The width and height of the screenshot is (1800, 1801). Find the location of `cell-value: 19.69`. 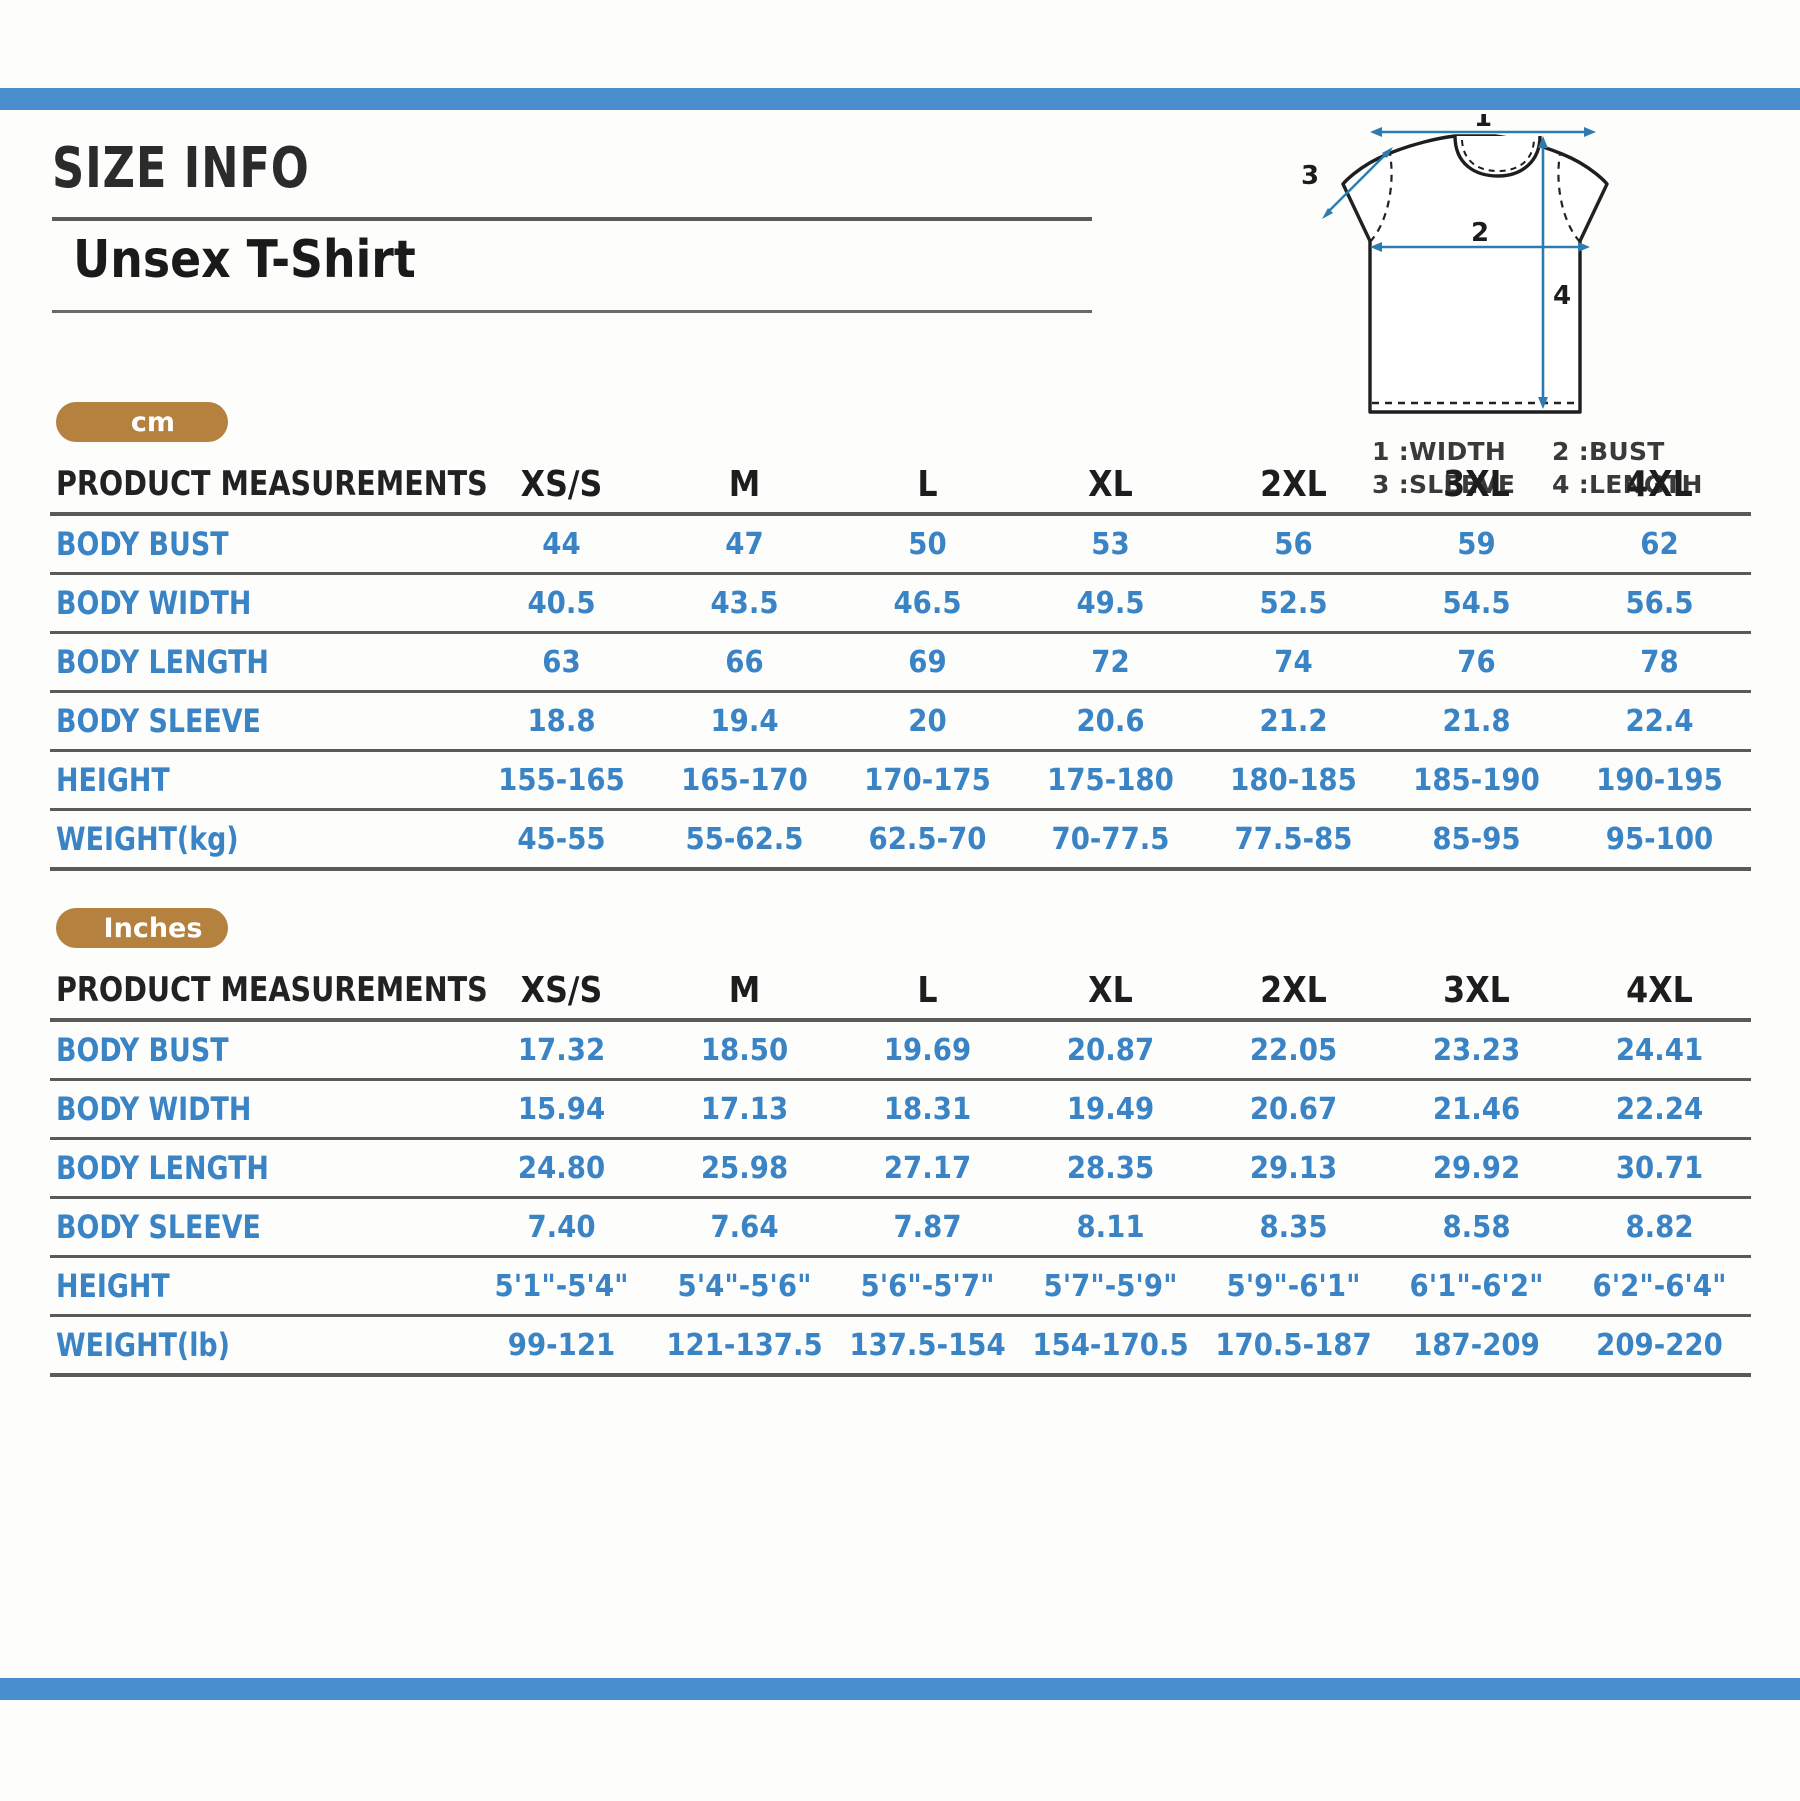

cell-value: 19.69 is located at coordinates (927, 1050).